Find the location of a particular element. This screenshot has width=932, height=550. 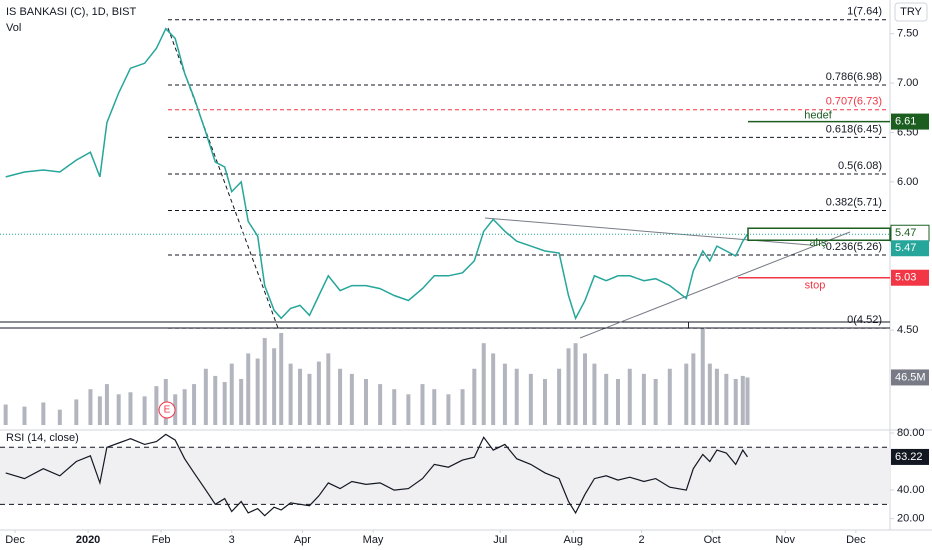

x-tick-label: Aug is located at coordinates (573, 540).